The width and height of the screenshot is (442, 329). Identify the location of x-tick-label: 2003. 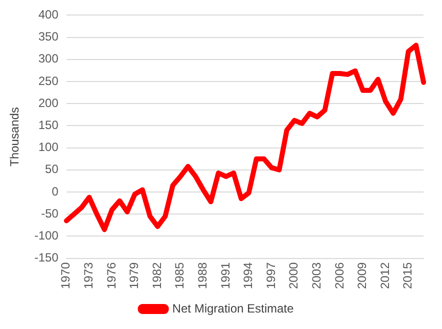
(317, 276).